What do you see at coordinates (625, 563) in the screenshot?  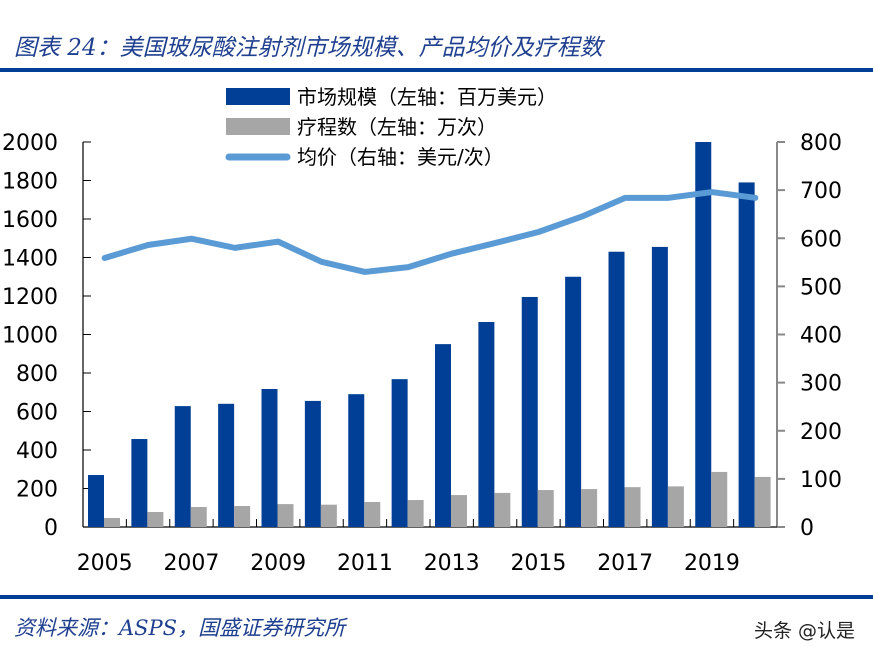 I see `x-tick-label: 2017` at bounding box center [625, 563].